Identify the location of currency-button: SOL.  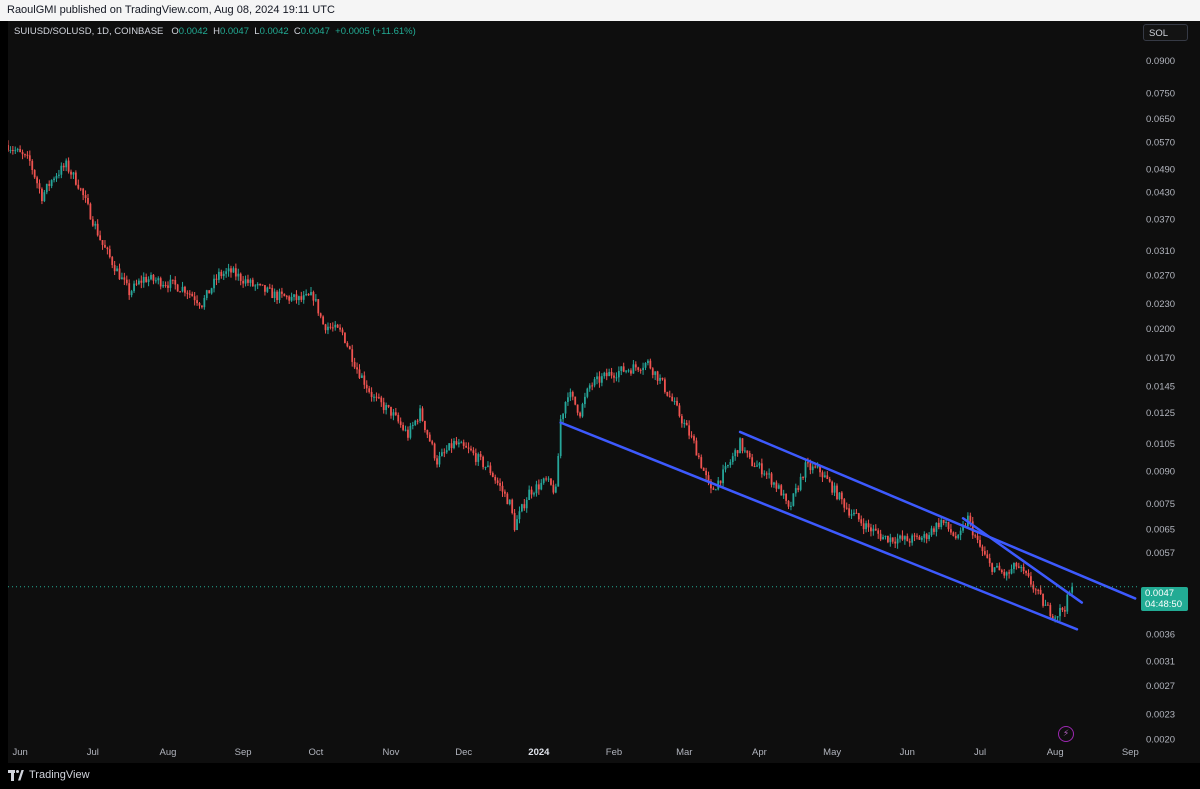
(1165, 32).